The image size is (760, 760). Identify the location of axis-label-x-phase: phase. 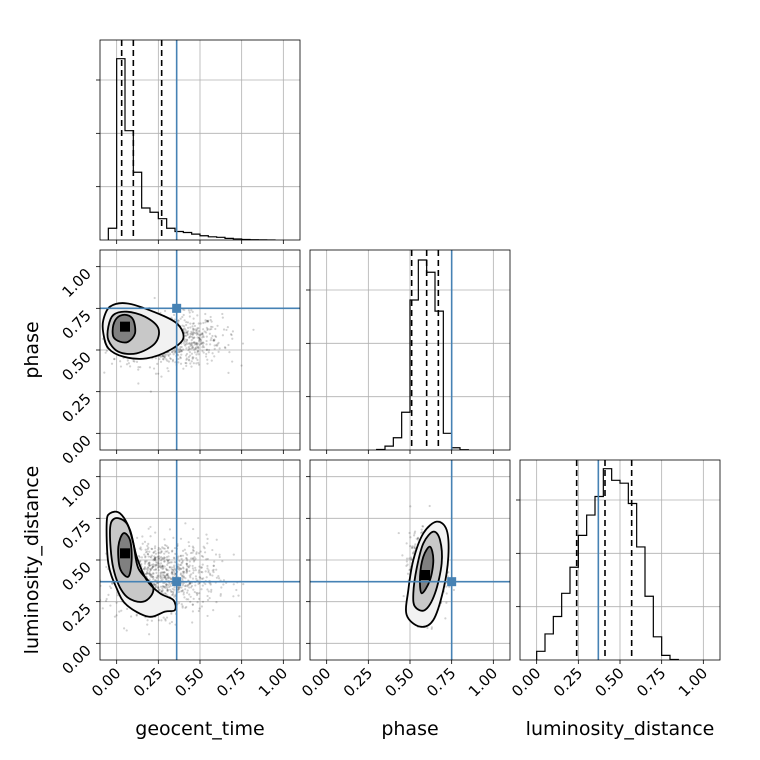
(409, 729).